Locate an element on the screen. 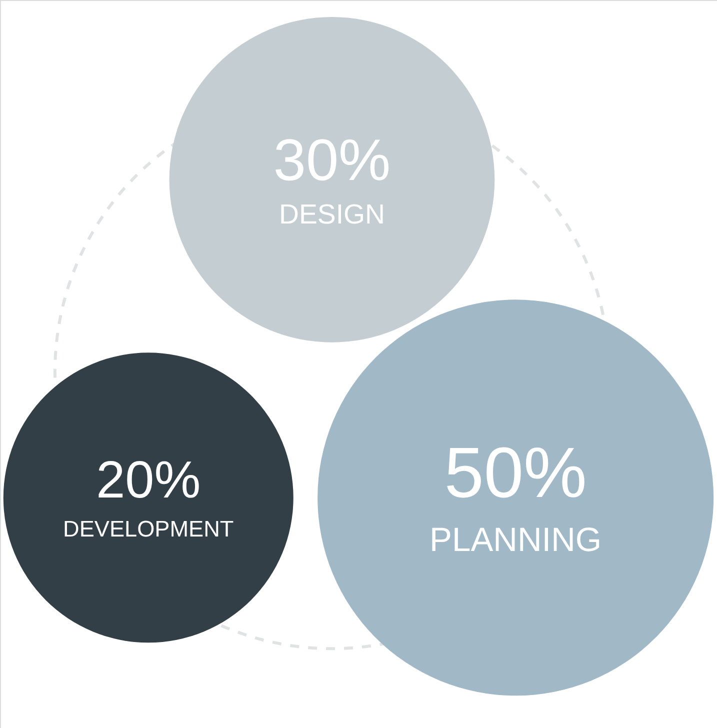 This screenshot has width=717, height=728. data-label: 30% is located at coordinates (332, 160).